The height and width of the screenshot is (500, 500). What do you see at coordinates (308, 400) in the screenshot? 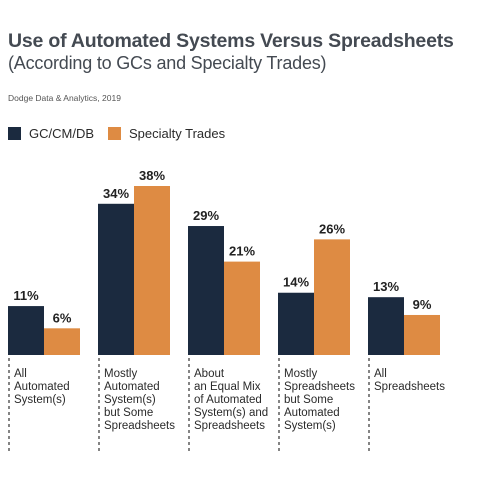
I see `category-label-3-line-2: but Some` at bounding box center [308, 400].